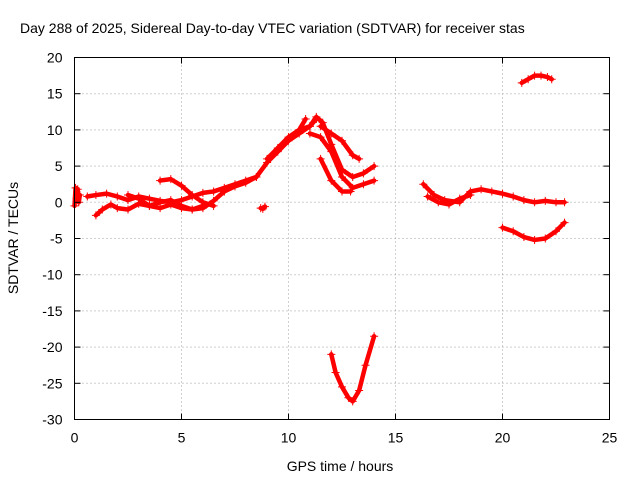 The width and height of the screenshot is (640, 480). Describe the element at coordinates (182, 438) in the screenshot. I see `x-tick-label: 5` at that location.